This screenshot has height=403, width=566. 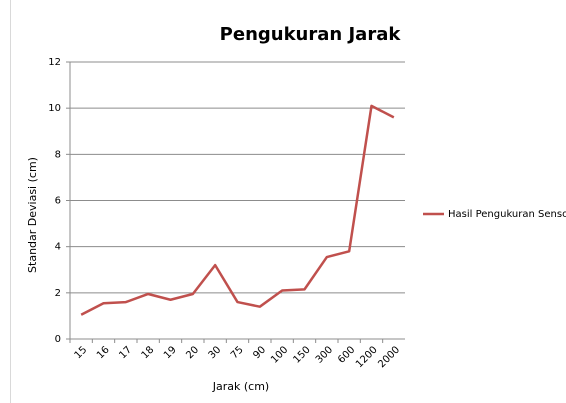 I want to click on y-tick-label: 6, so click(x=58, y=201).